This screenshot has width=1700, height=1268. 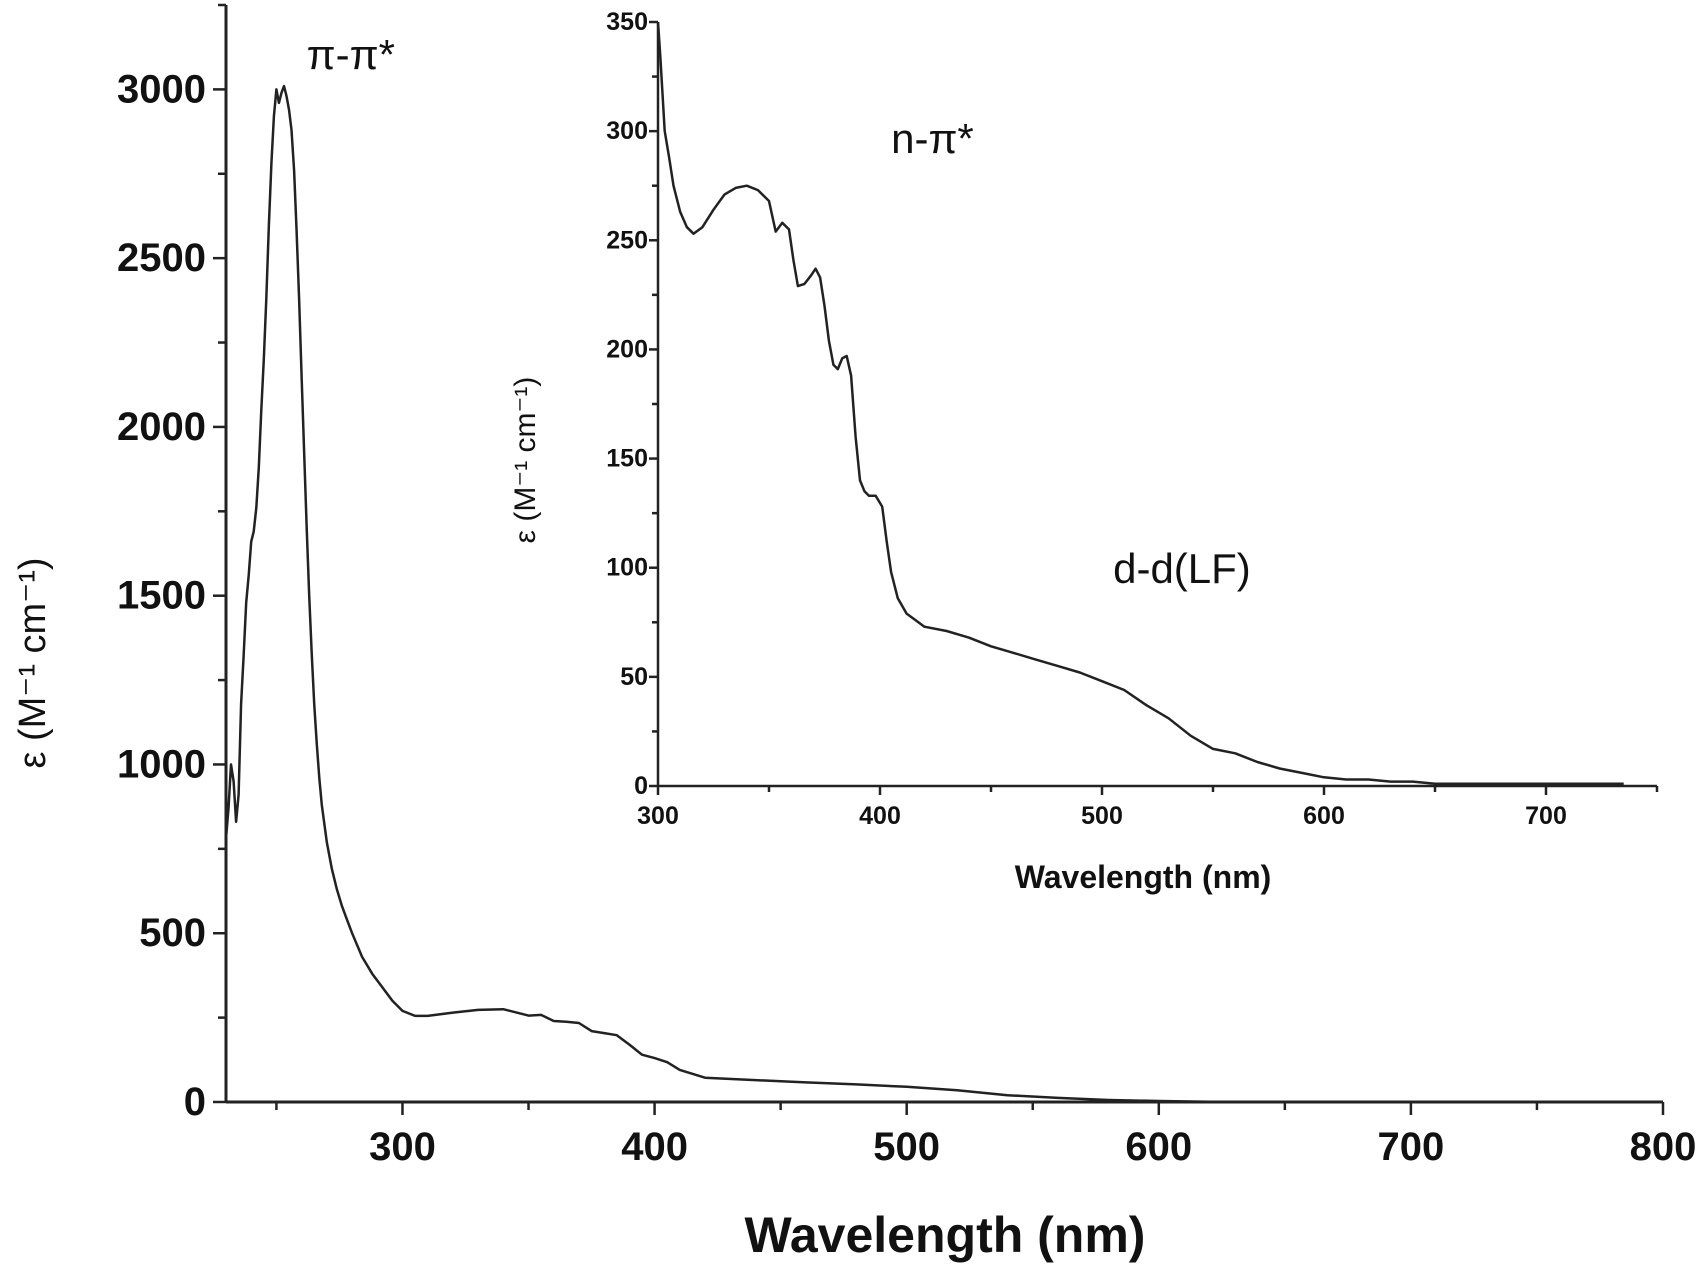 What do you see at coordinates (195, 1102) in the screenshot?
I see `main-y-tick-label: 0` at bounding box center [195, 1102].